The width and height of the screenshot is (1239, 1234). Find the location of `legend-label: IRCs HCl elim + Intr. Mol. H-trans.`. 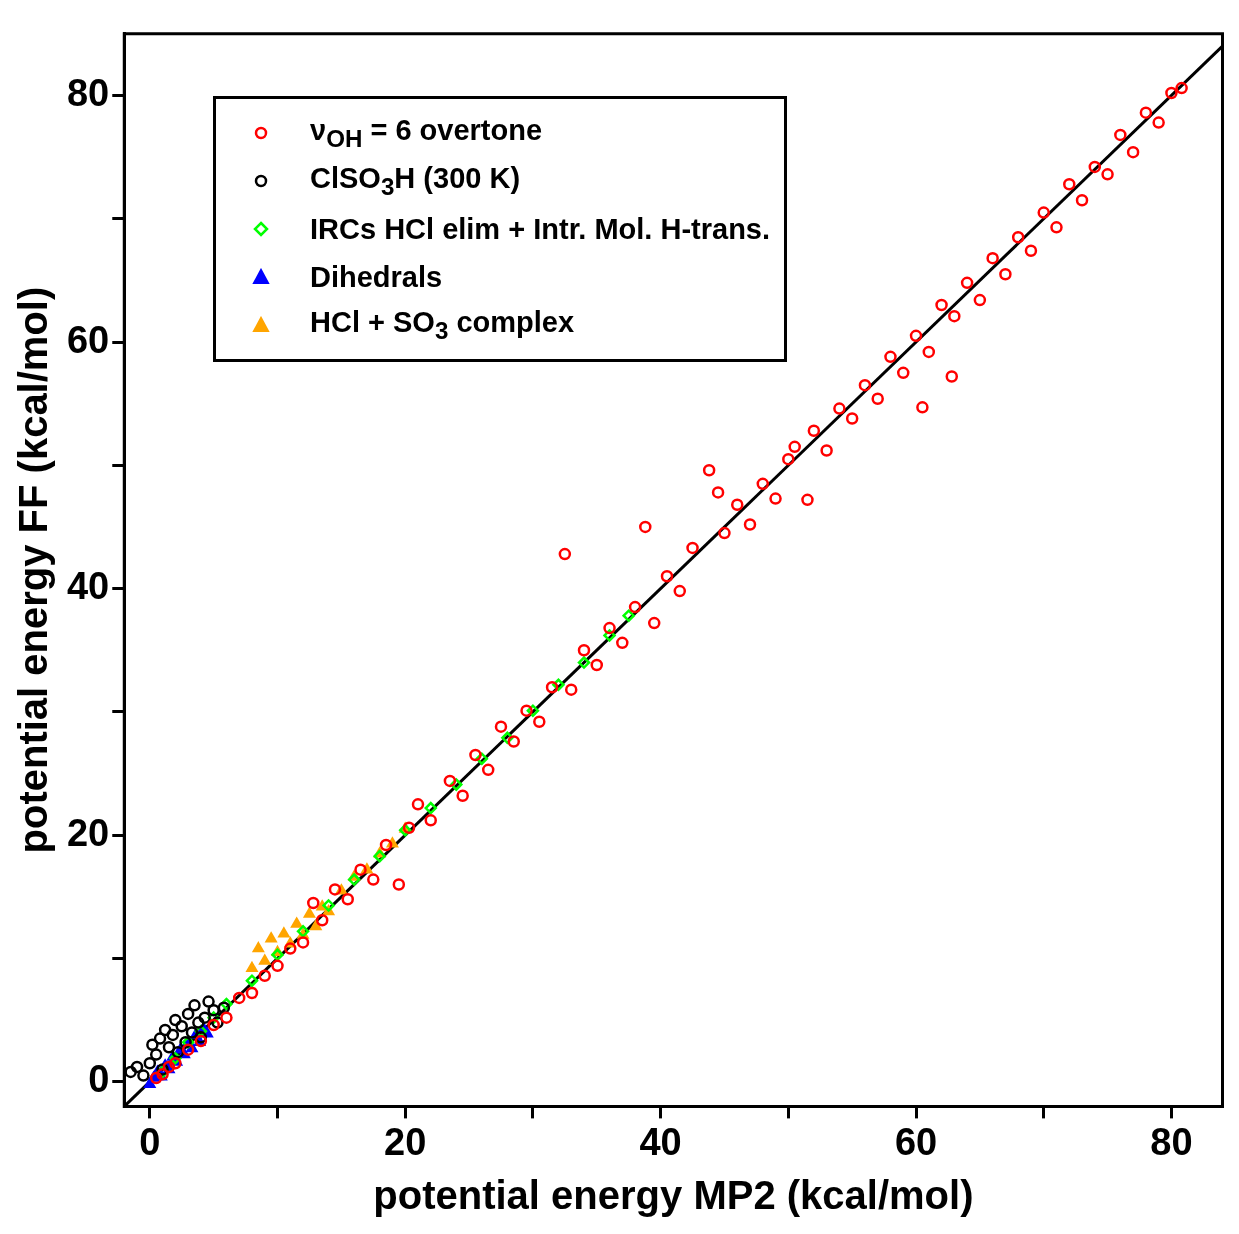

legend-label: IRCs HCl elim + Intr. Mol. H-trans. is located at coordinates (540, 229).